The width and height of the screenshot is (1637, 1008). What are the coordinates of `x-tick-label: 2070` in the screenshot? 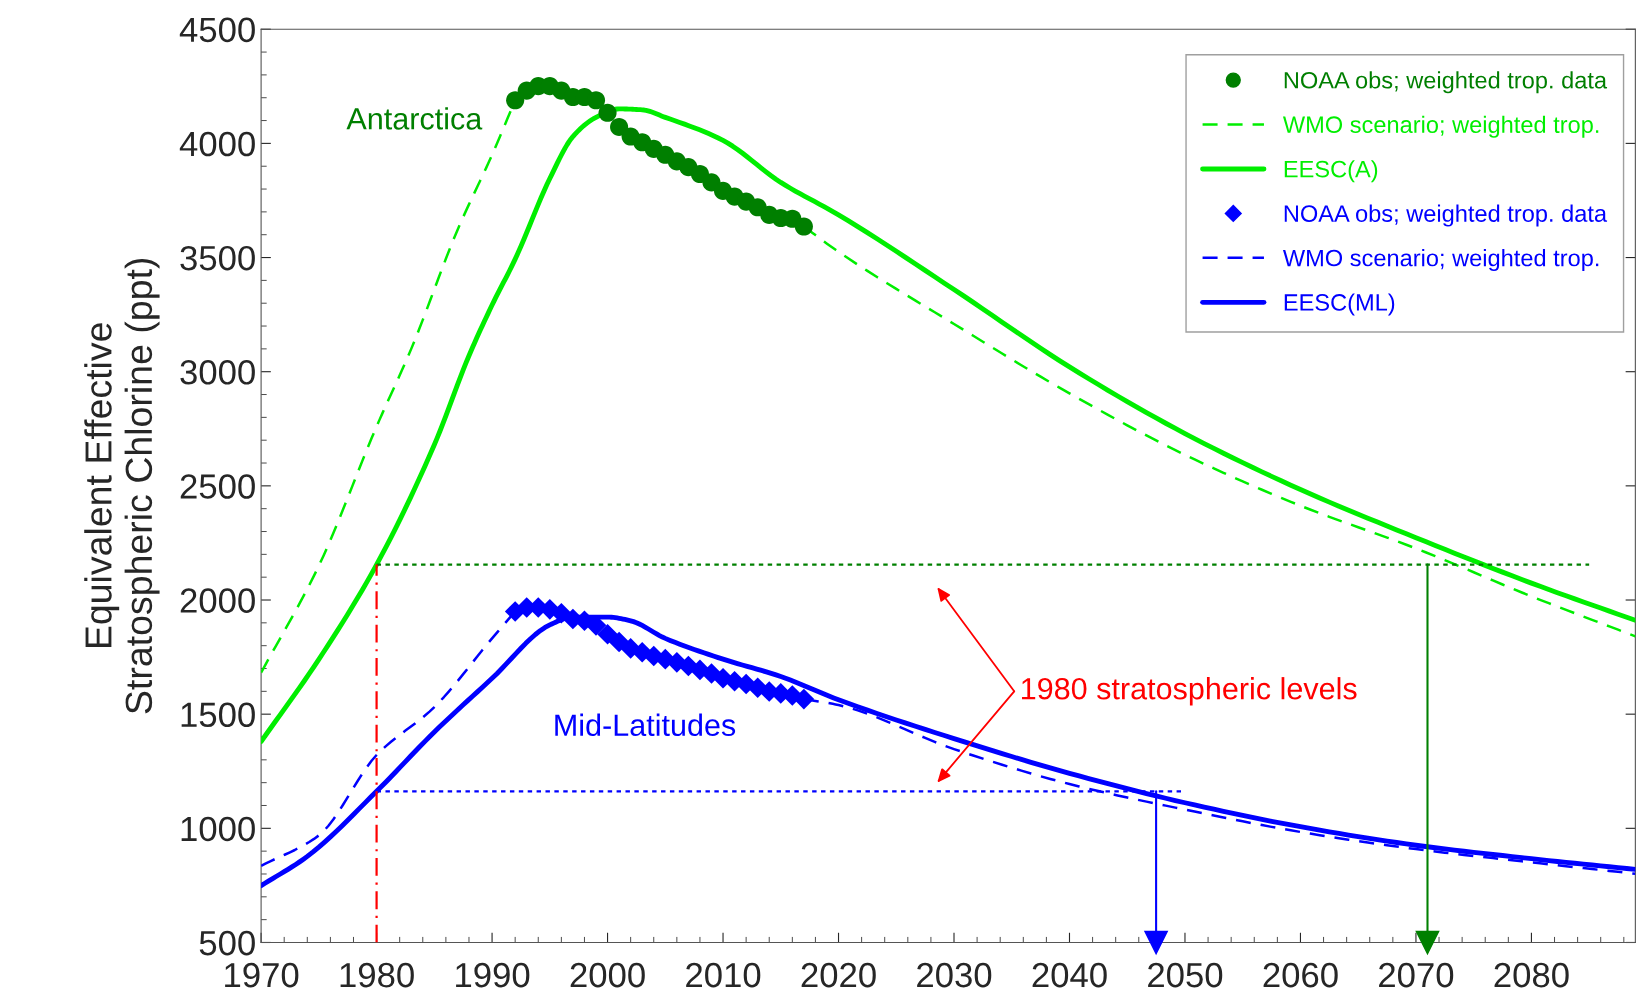 It's located at (1416, 975).